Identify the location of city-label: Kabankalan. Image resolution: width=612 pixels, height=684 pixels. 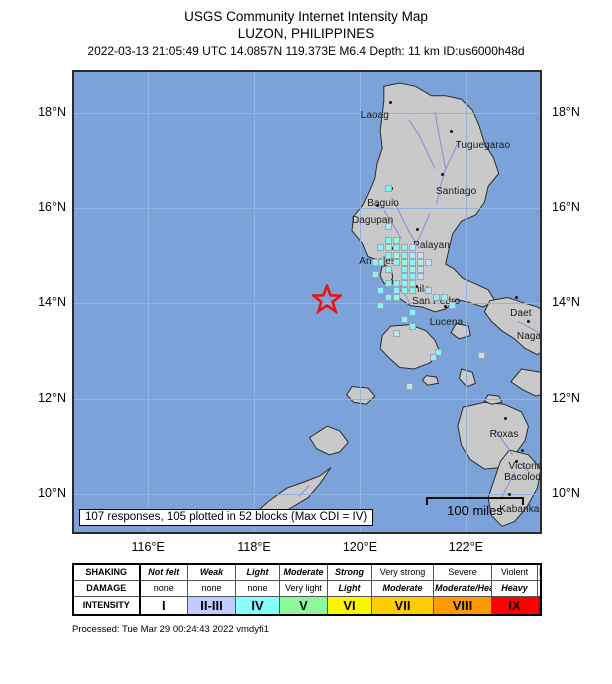
(520, 510).